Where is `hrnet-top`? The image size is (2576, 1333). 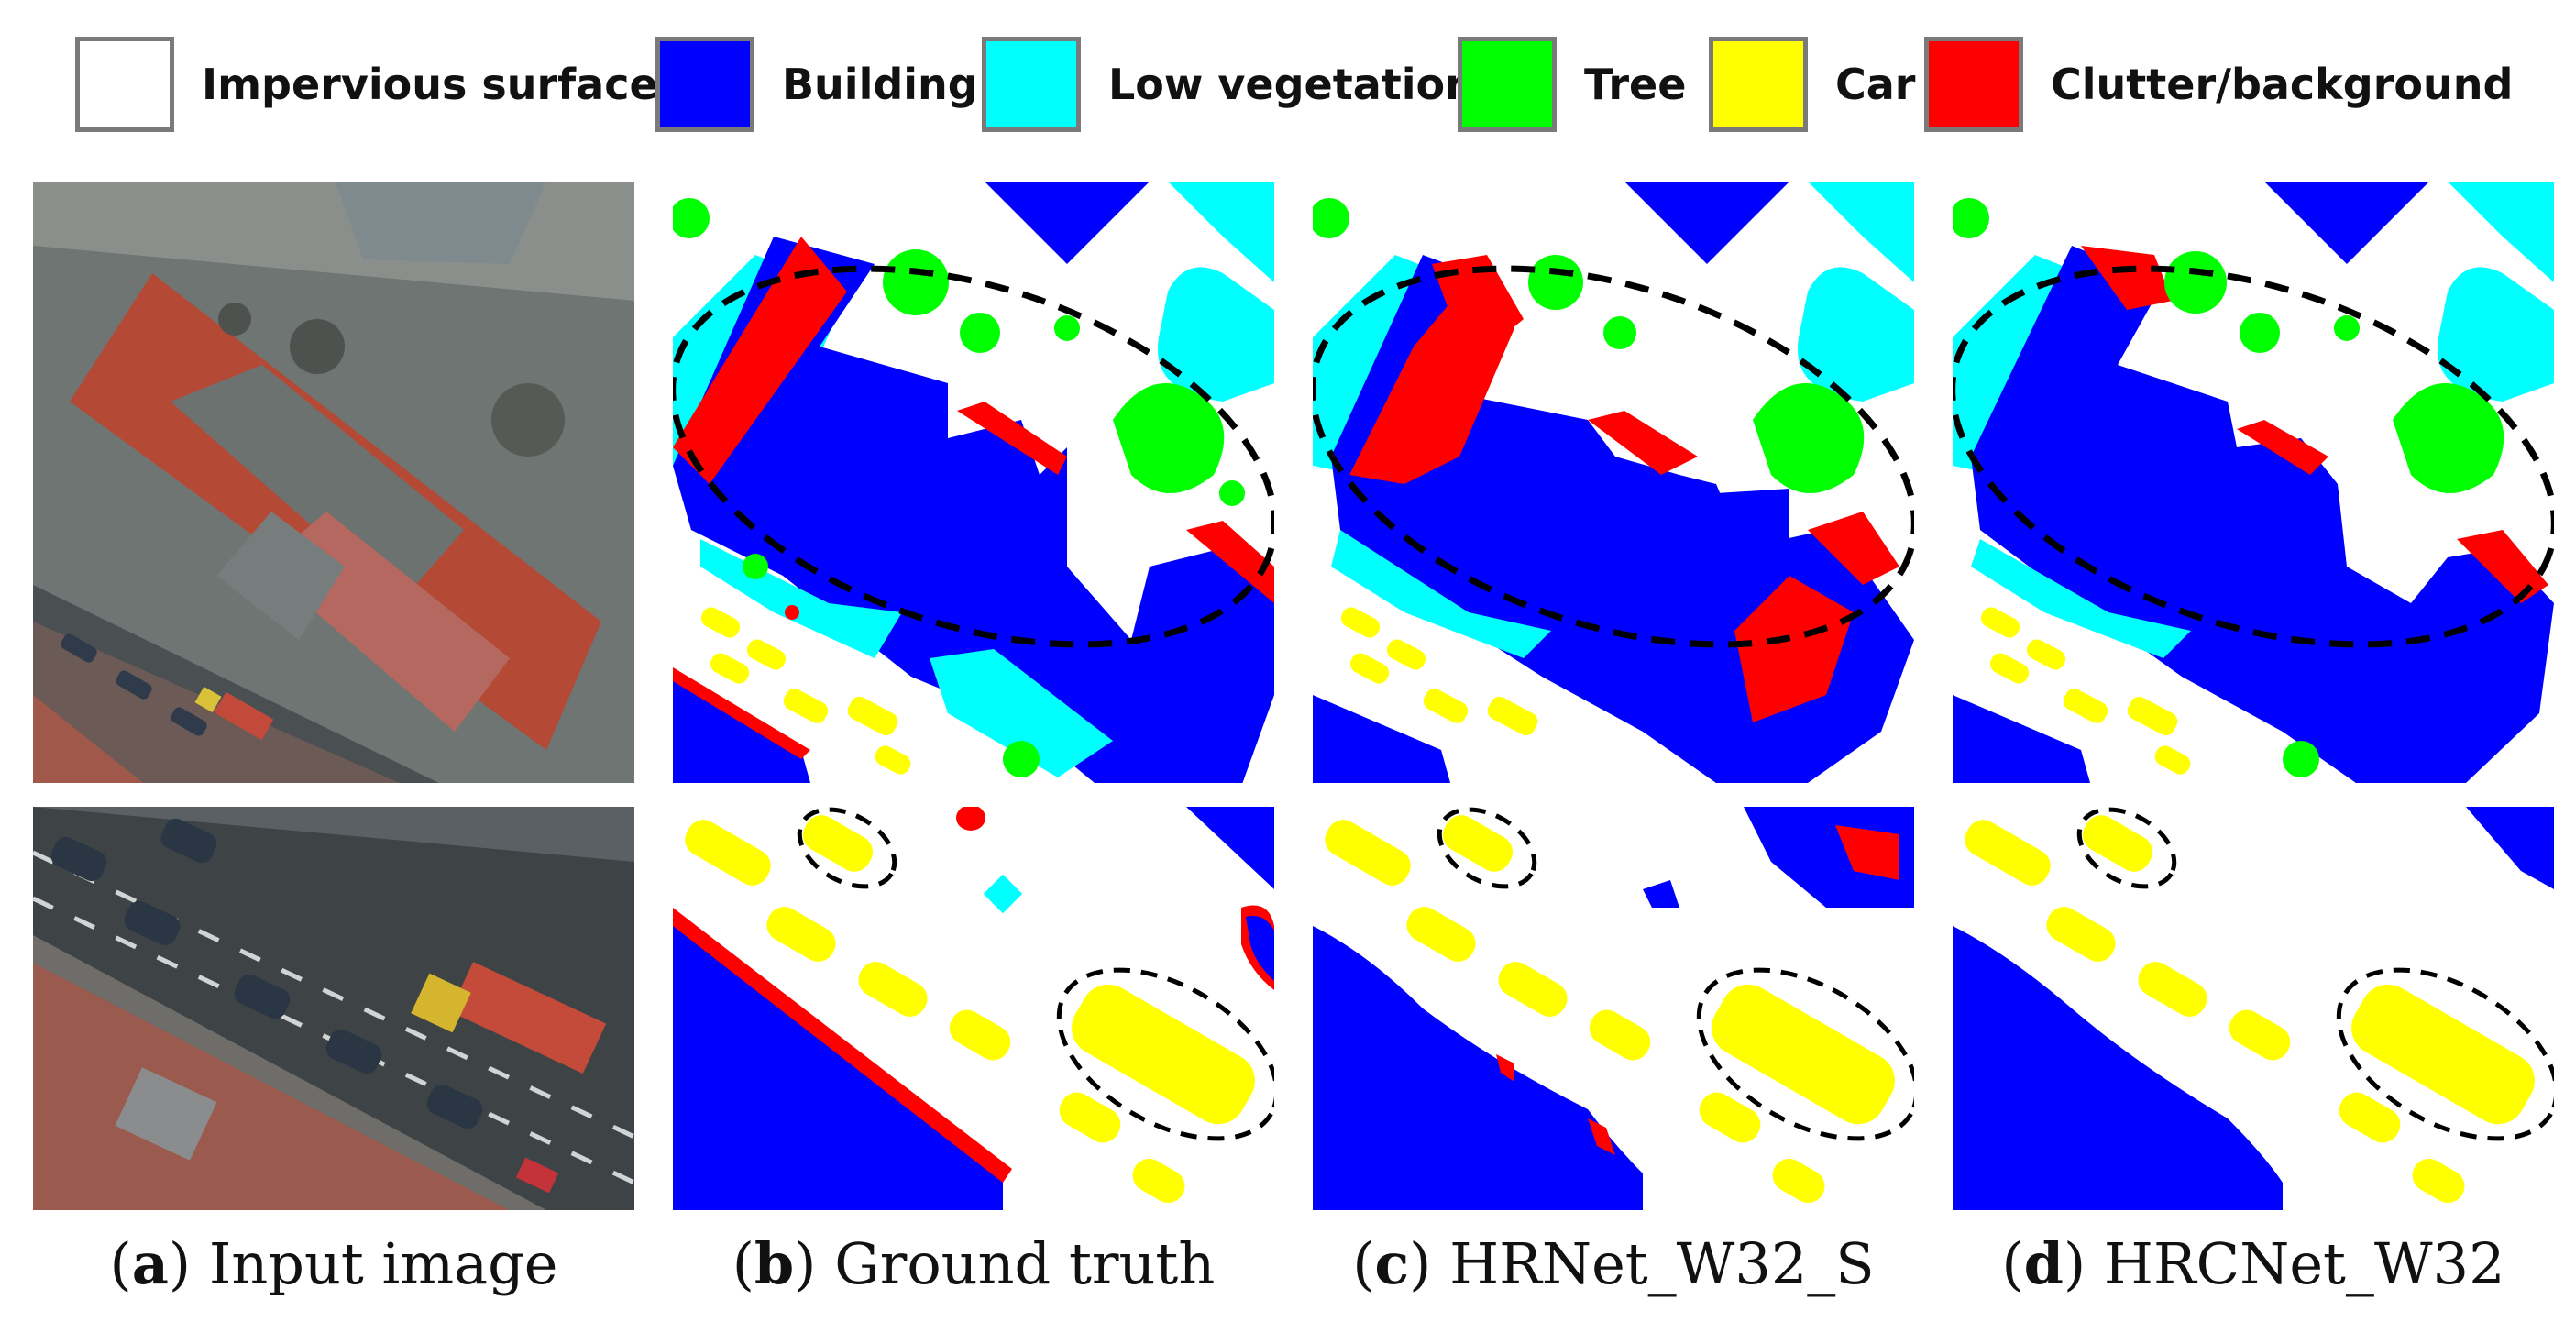 hrnet-top is located at coordinates (1614, 482).